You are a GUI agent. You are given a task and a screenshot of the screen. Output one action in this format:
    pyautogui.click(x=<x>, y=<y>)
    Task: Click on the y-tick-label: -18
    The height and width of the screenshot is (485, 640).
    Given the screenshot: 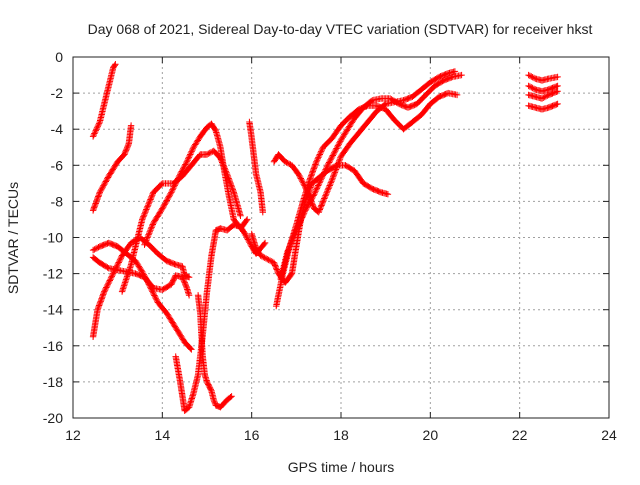 What is the action you would take?
    pyautogui.click(x=53, y=382)
    